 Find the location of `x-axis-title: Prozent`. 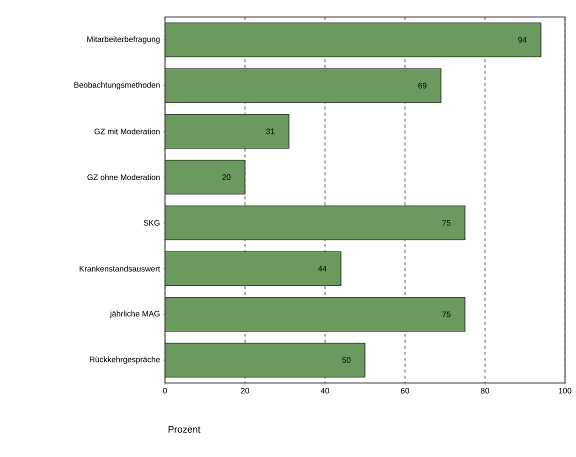

x-axis-title: Prozent is located at coordinates (184, 429).